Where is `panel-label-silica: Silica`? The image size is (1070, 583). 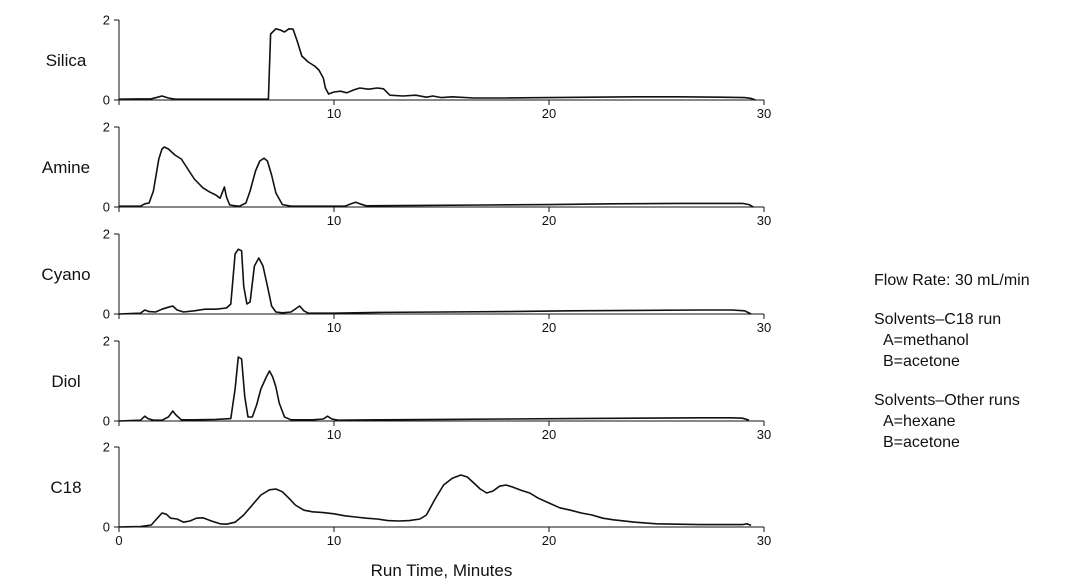
panel-label-silica: Silica is located at coordinates (66, 60).